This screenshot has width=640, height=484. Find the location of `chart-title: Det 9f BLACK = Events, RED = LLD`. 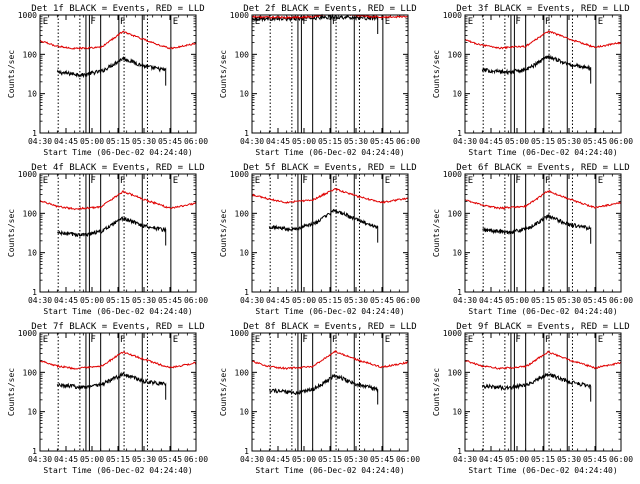

chart-title: Det 9f BLACK = Events, RED = LLD is located at coordinates (542, 327).